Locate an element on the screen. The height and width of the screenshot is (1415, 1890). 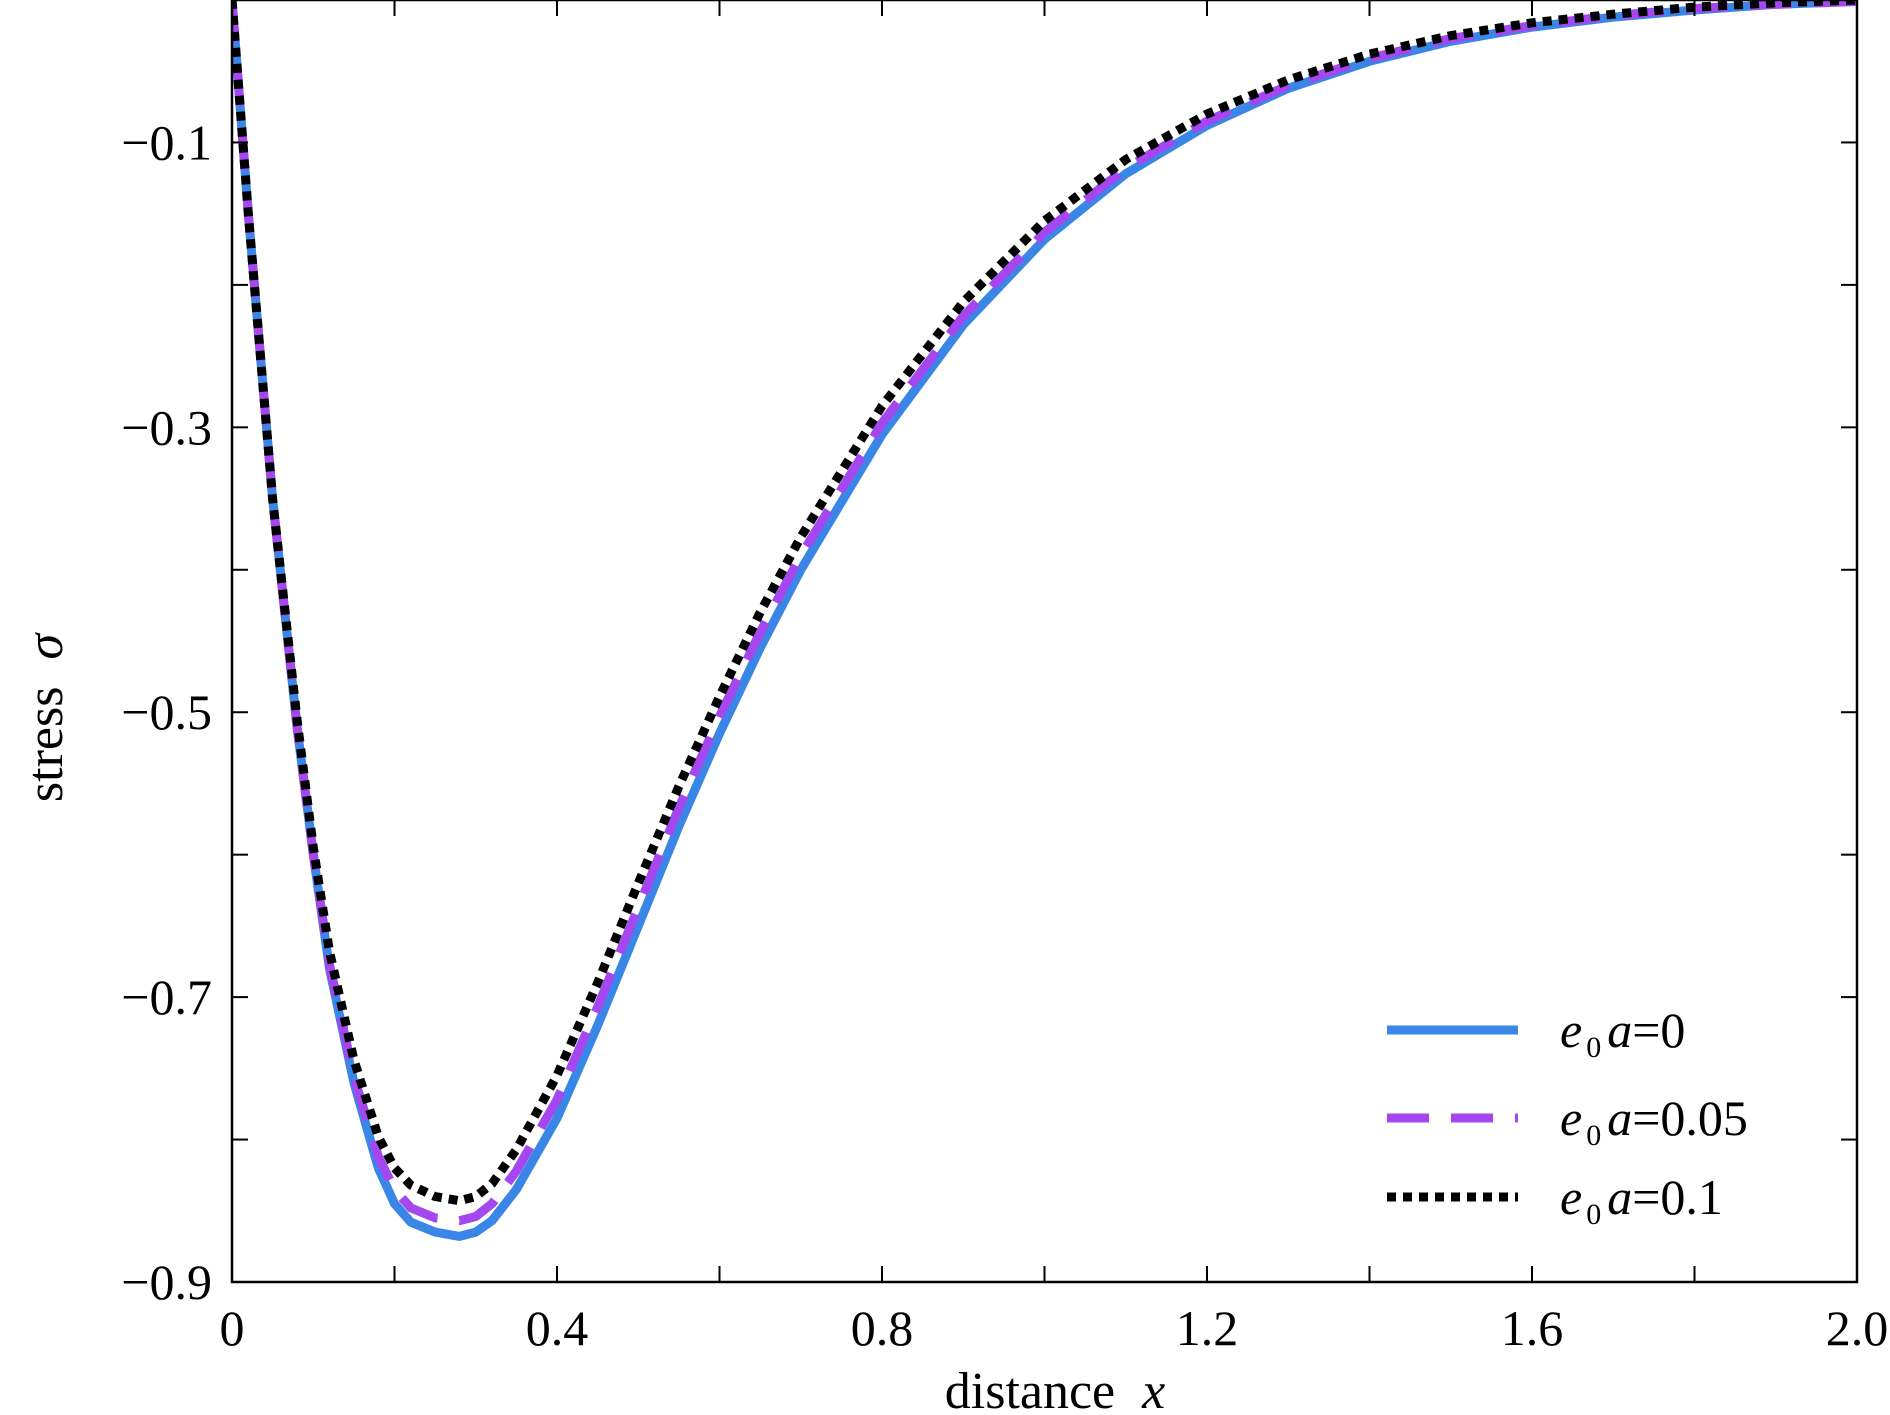
x-axis-label: distance is located at coordinates (1030, 1389).